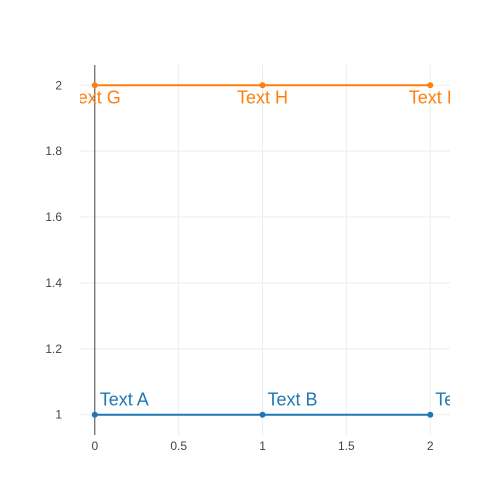 Image resolution: width=500 pixels, height=500 pixels. I want to click on x-tick-label: 0.5, so click(178, 446).